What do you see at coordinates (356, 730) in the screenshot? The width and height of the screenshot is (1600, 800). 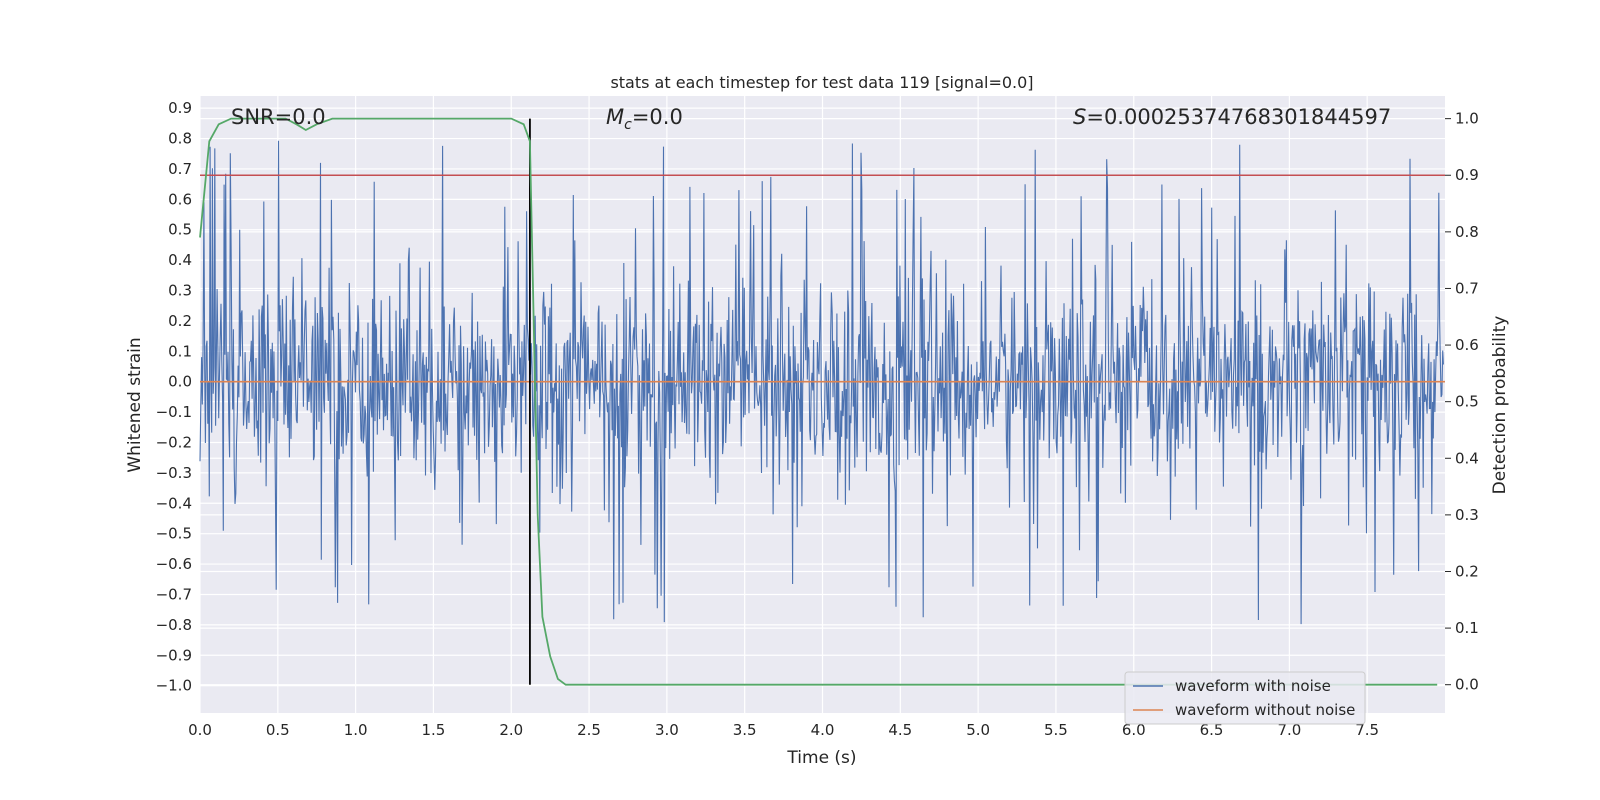 I see `x-tick-label: 1.0` at bounding box center [356, 730].